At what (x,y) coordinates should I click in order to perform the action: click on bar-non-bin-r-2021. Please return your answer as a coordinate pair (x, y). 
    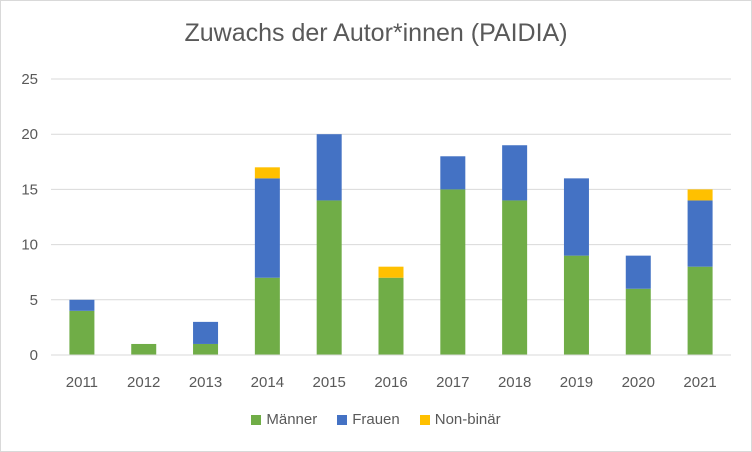
    Looking at the image, I should click on (700, 195).